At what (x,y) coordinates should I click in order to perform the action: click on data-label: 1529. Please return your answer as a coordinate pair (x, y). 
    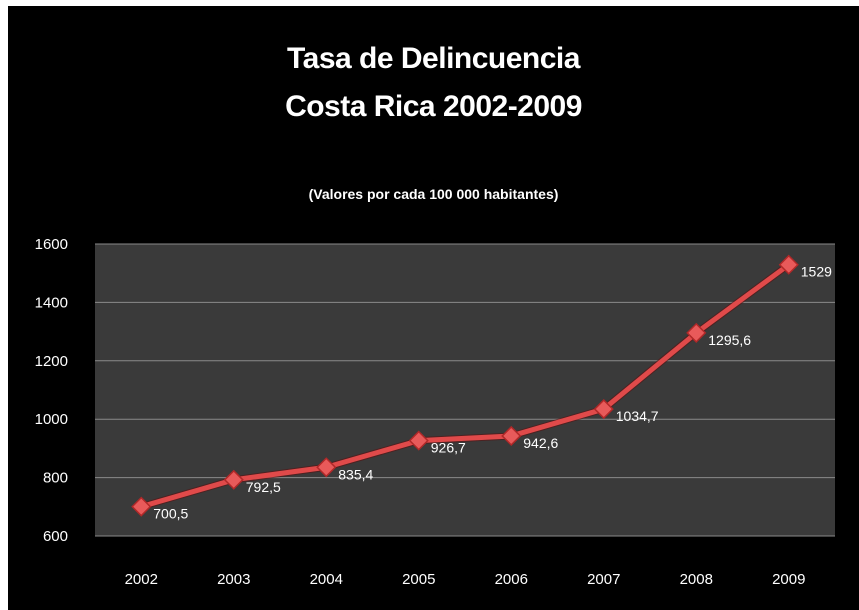
    Looking at the image, I should click on (816, 272).